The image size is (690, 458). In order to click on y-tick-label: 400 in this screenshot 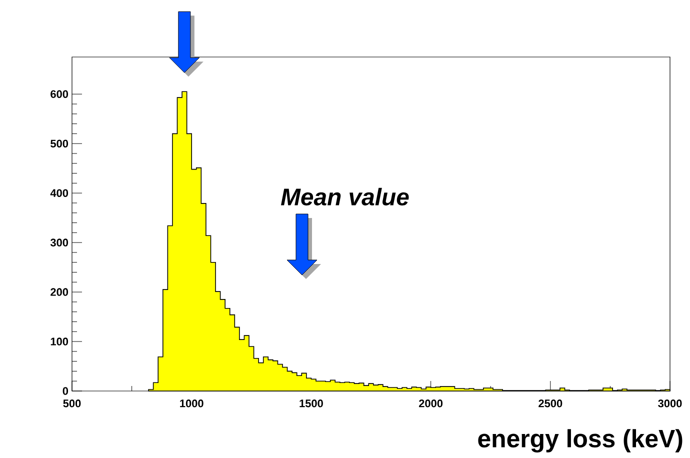, I will do `click(59, 193)`.